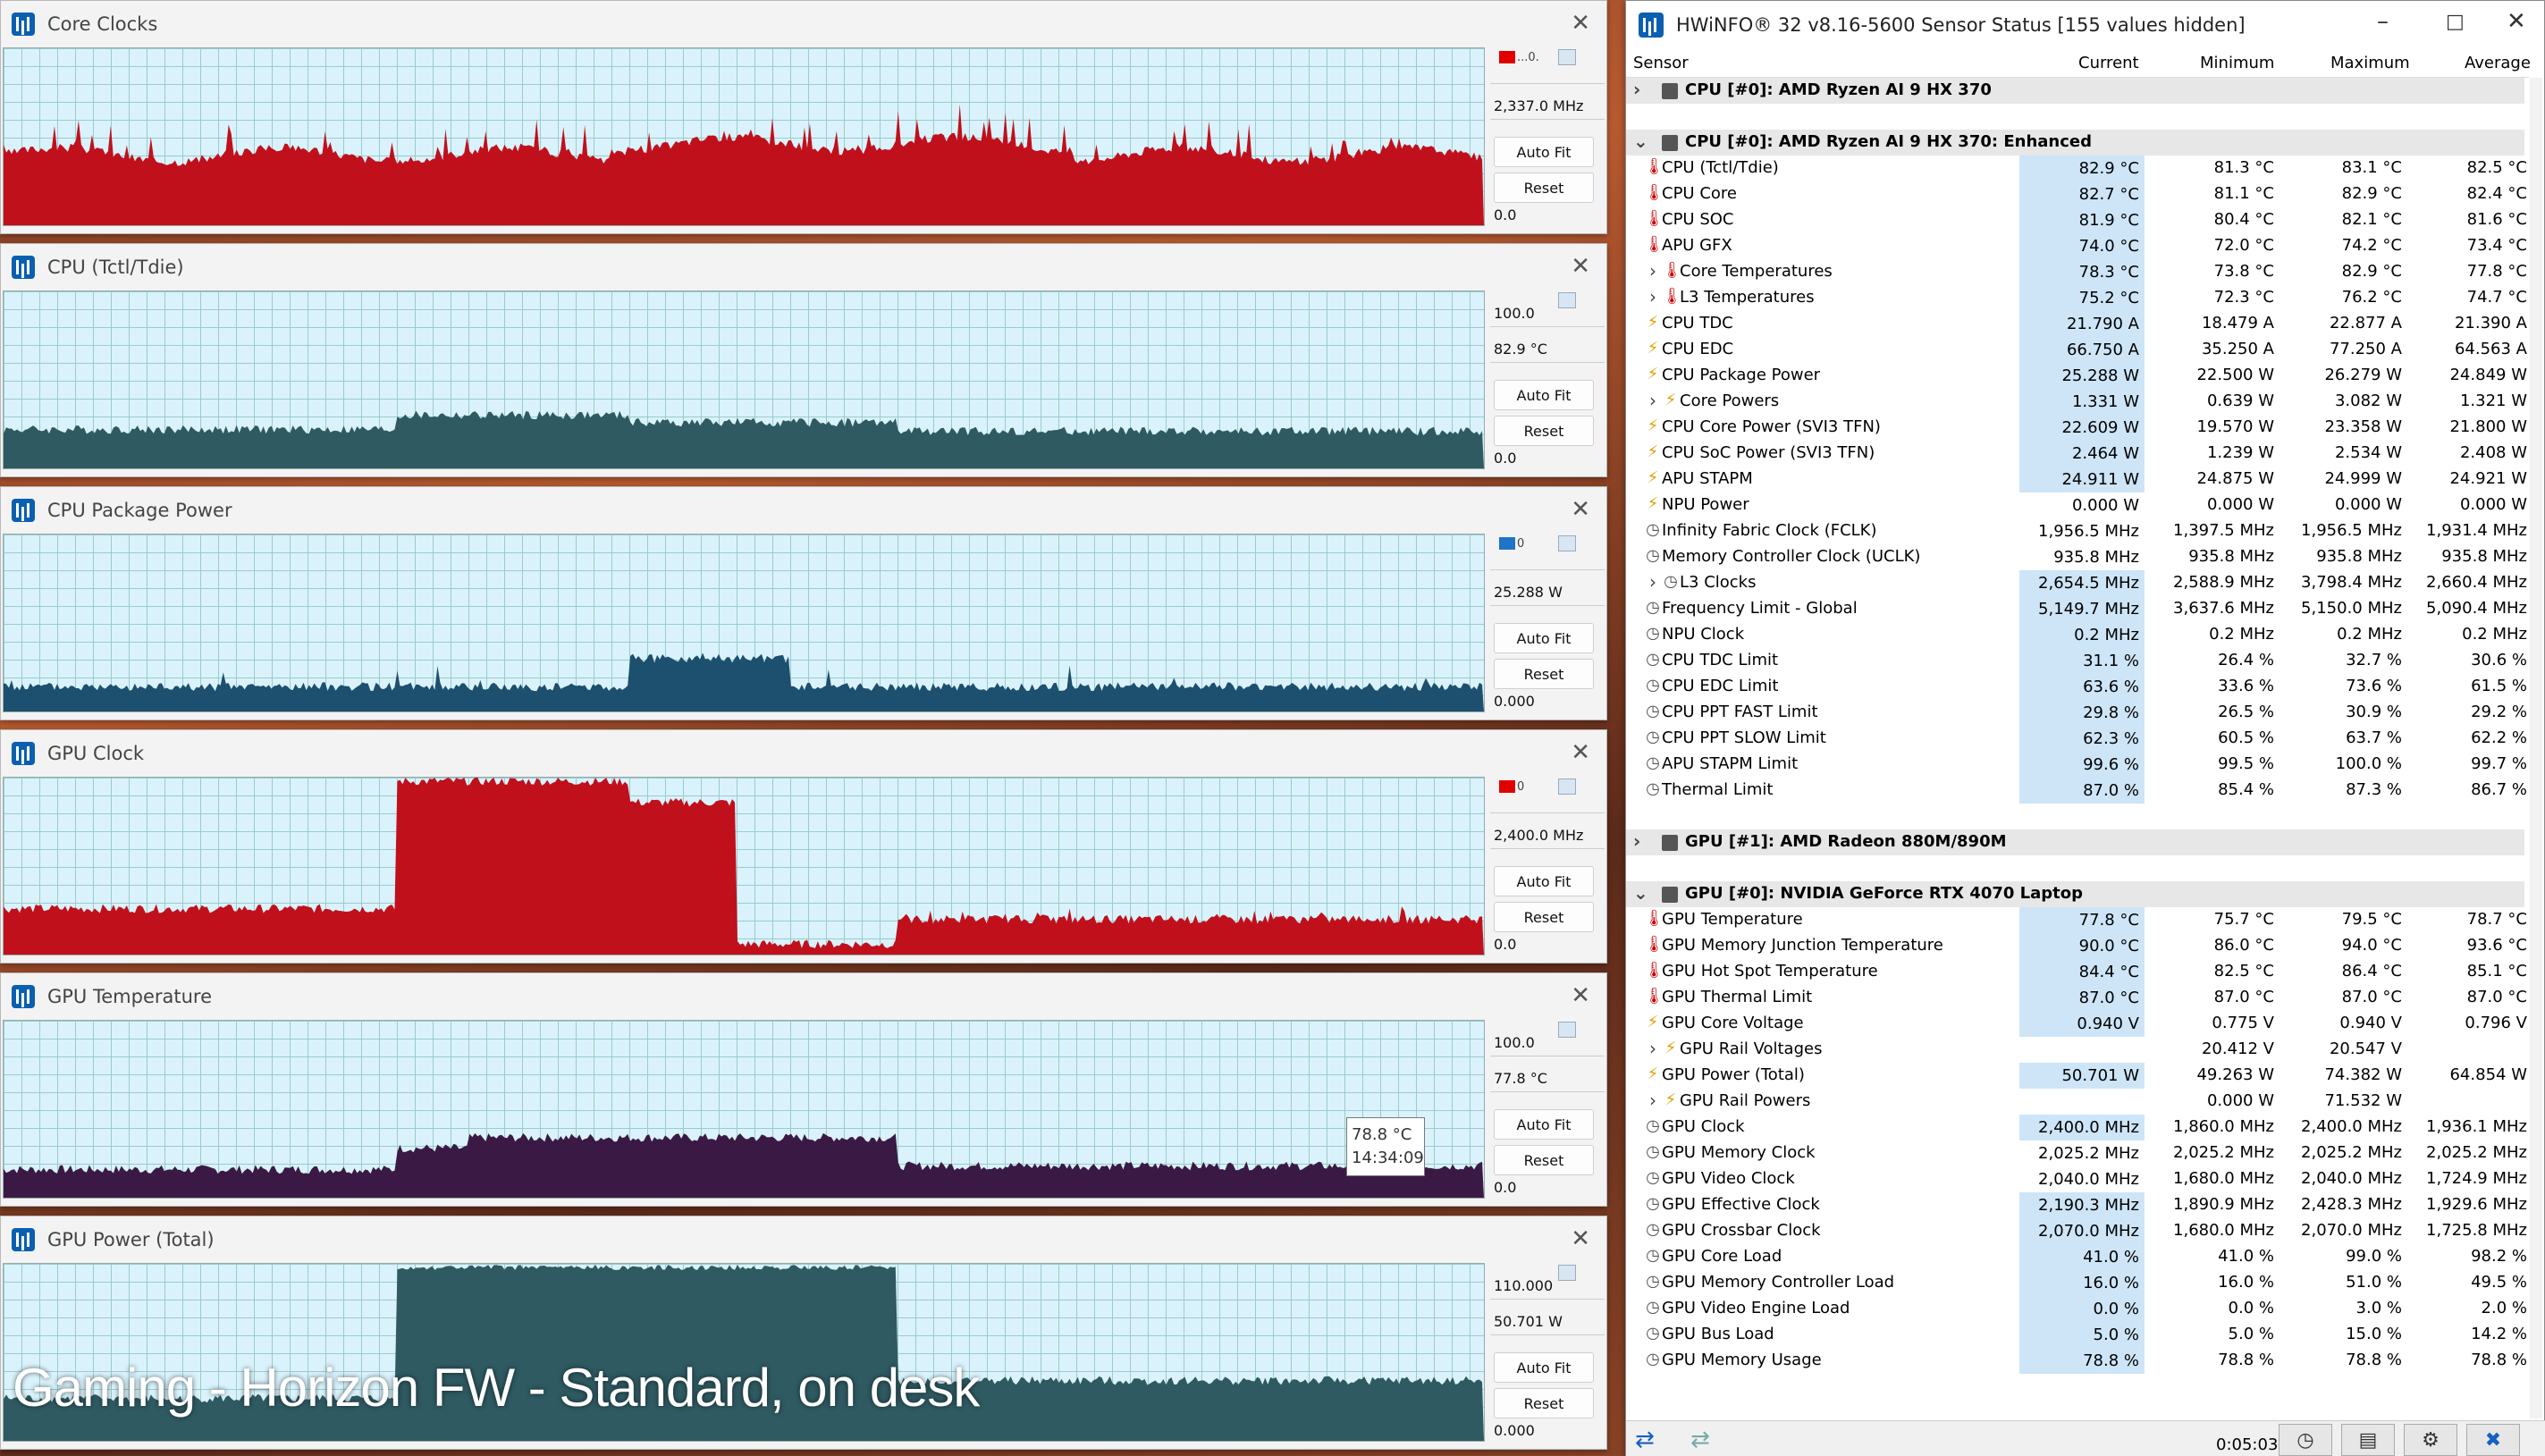  Describe the element at coordinates (2536, 748) in the screenshot. I see `vertical-scrollbar` at that location.